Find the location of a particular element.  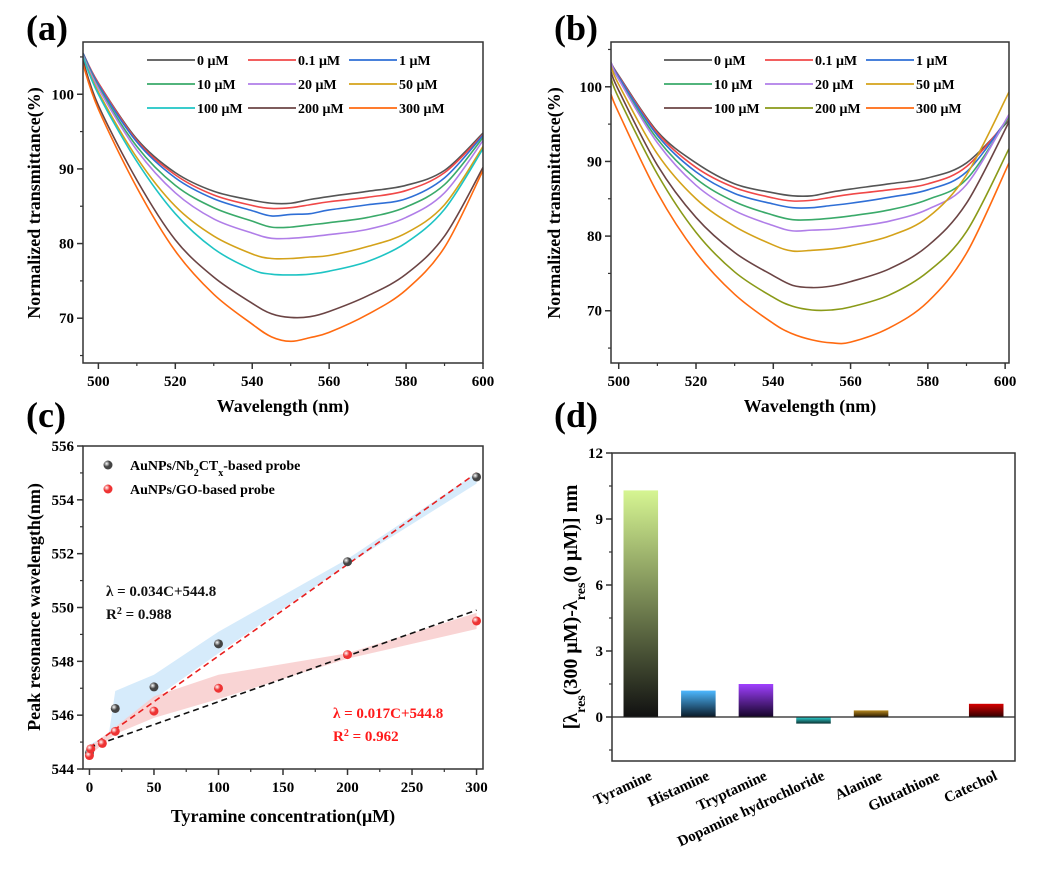

legend-label: 100 μM is located at coordinates (220, 109).